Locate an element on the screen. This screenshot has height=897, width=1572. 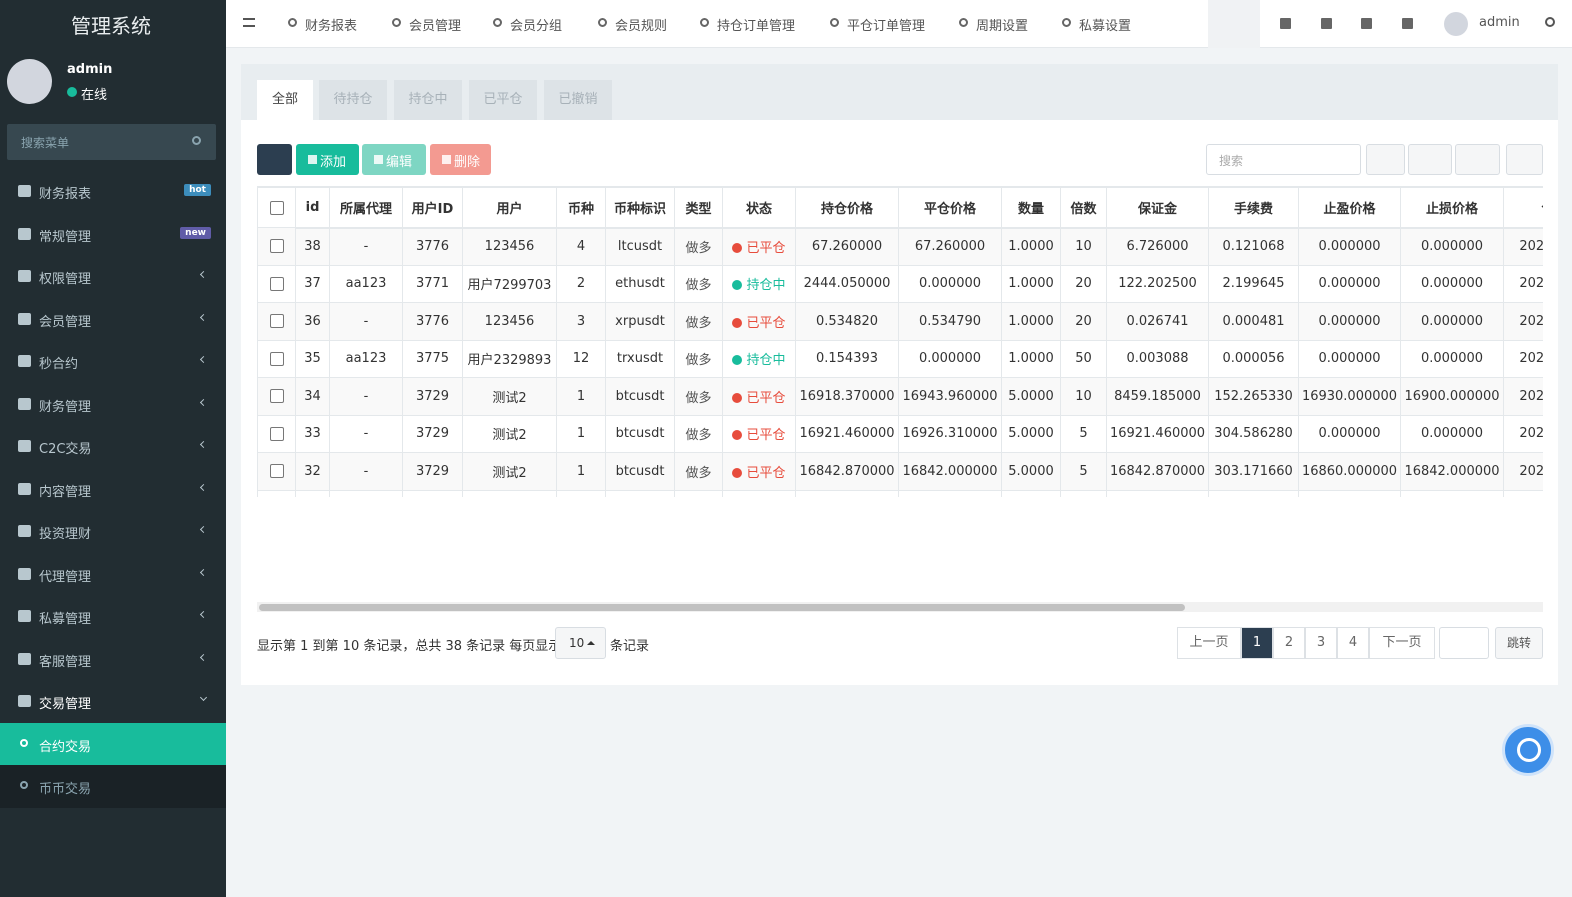
page-number: 3 is located at coordinates (1321, 643).